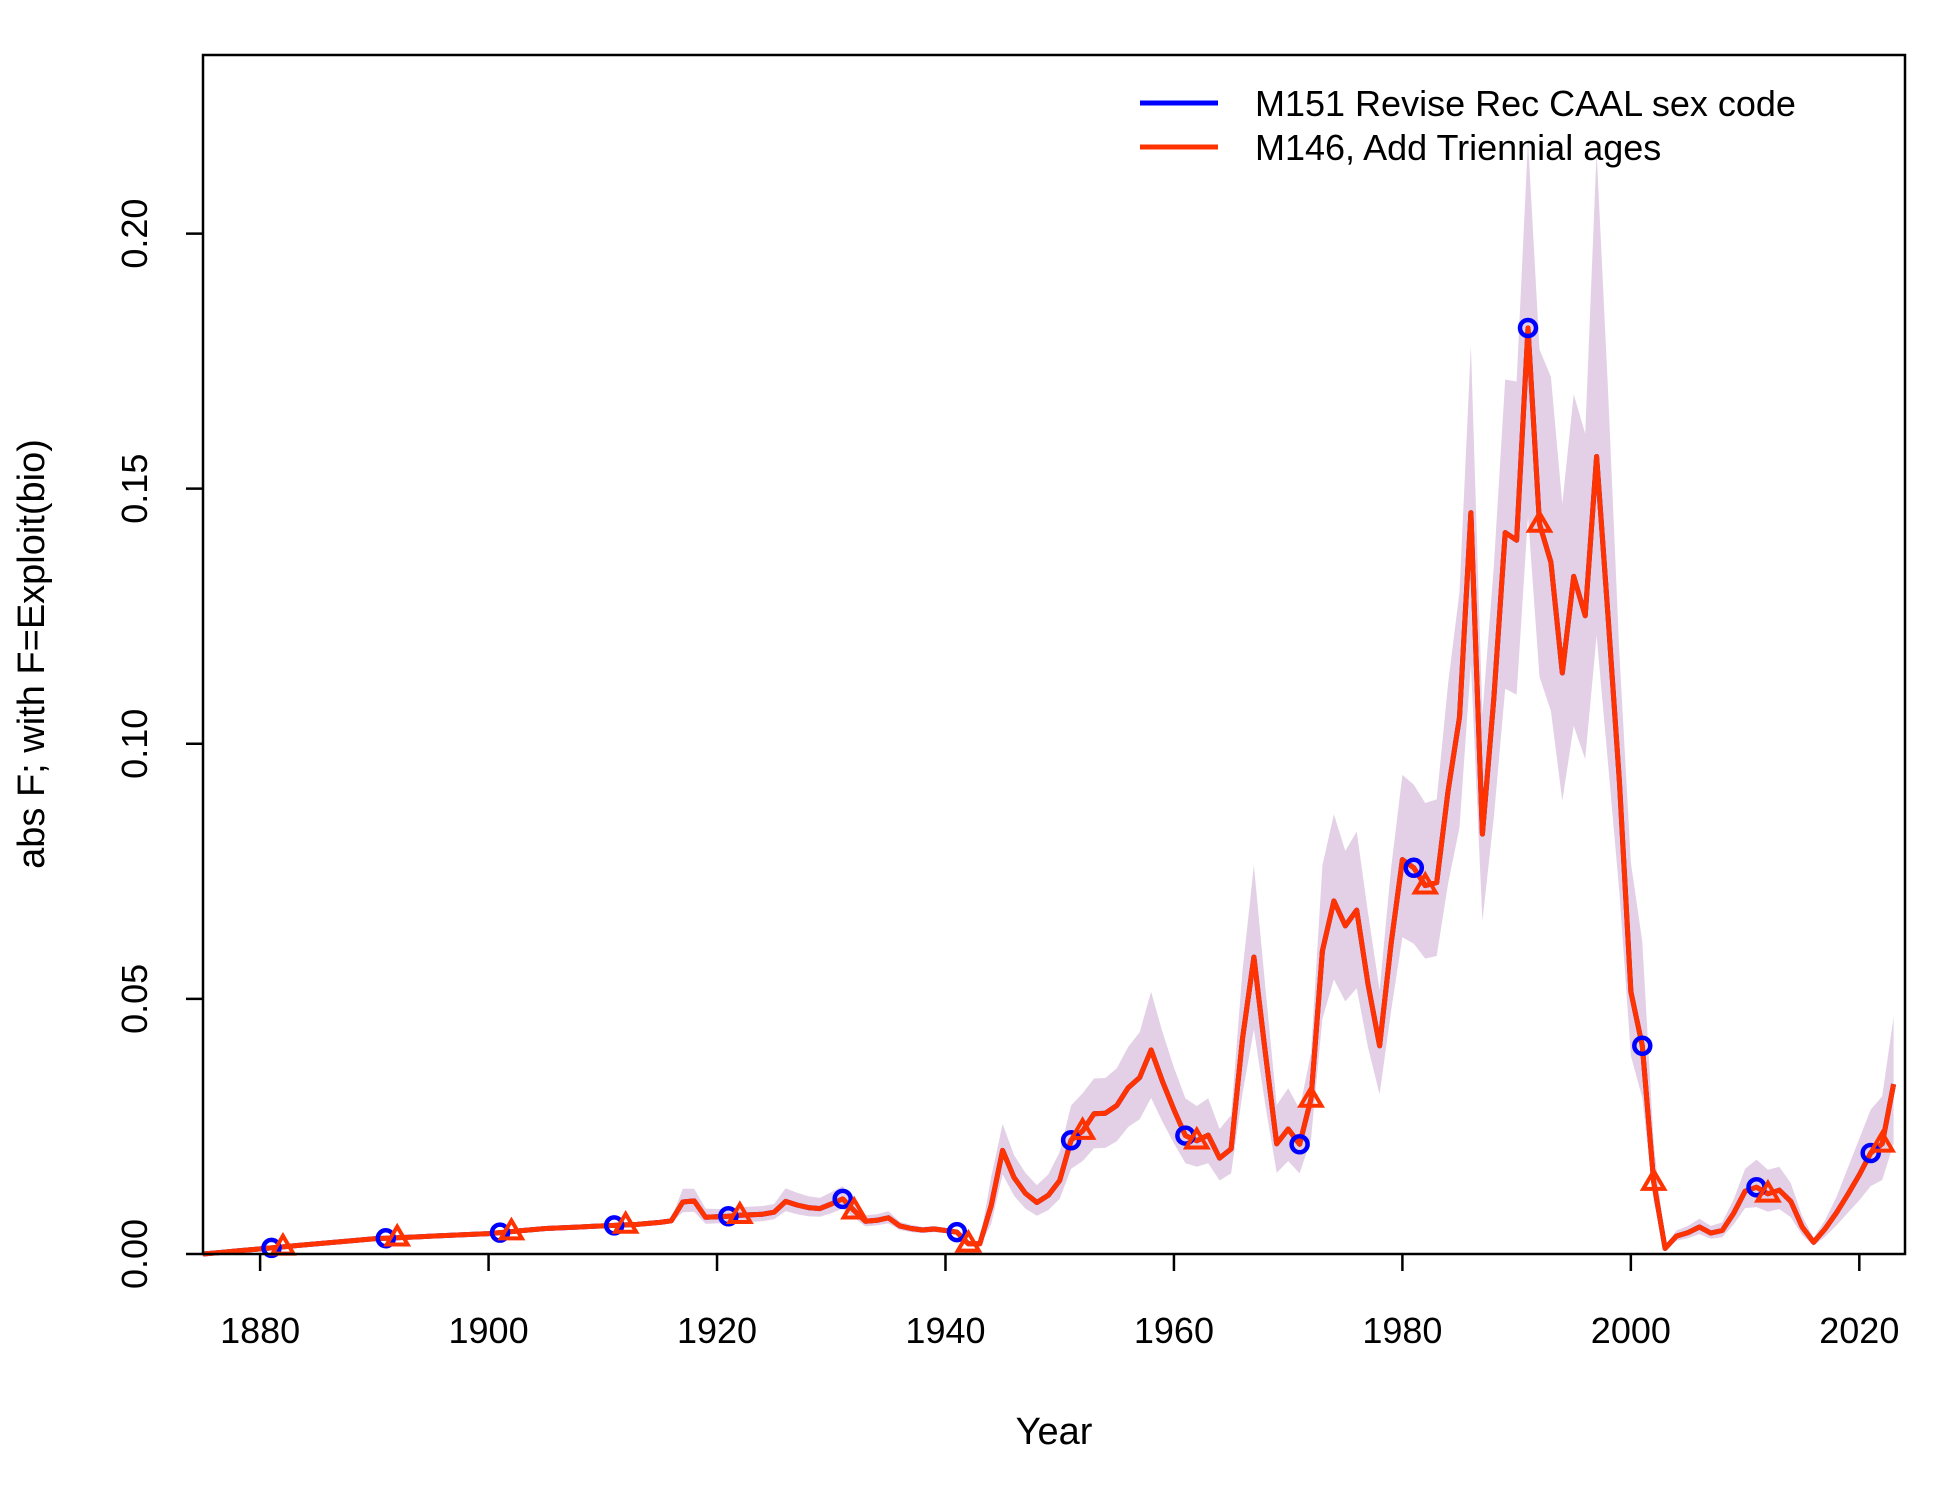 The width and height of the screenshot is (1950, 1500). What do you see at coordinates (134, 489) in the screenshot?
I see `y-tick-label: 0.15` at bounding box center [134, 489].